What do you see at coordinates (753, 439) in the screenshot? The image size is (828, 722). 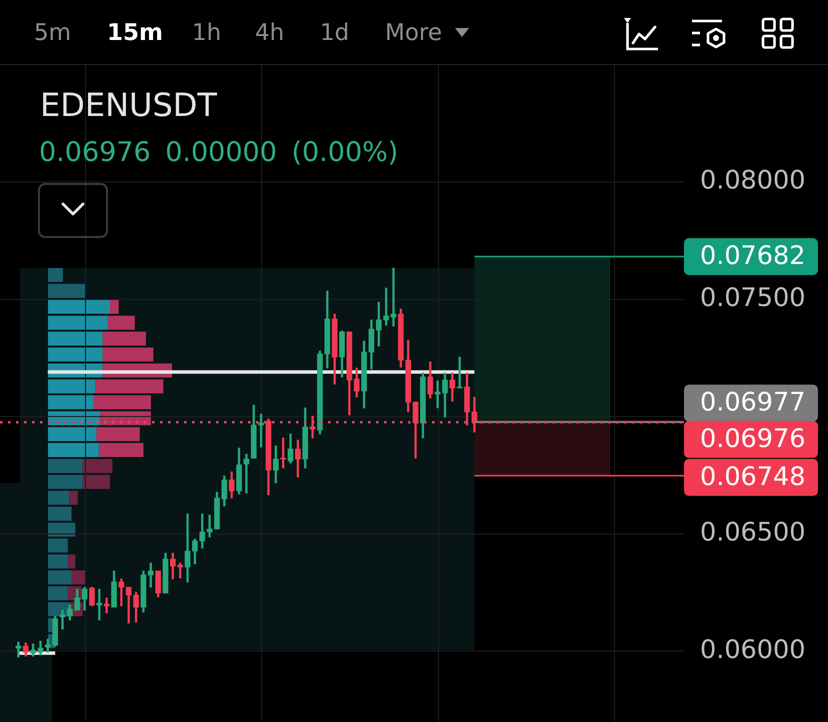 I see `ref-line-label: 0.06976` at bounding box center [753, 439].